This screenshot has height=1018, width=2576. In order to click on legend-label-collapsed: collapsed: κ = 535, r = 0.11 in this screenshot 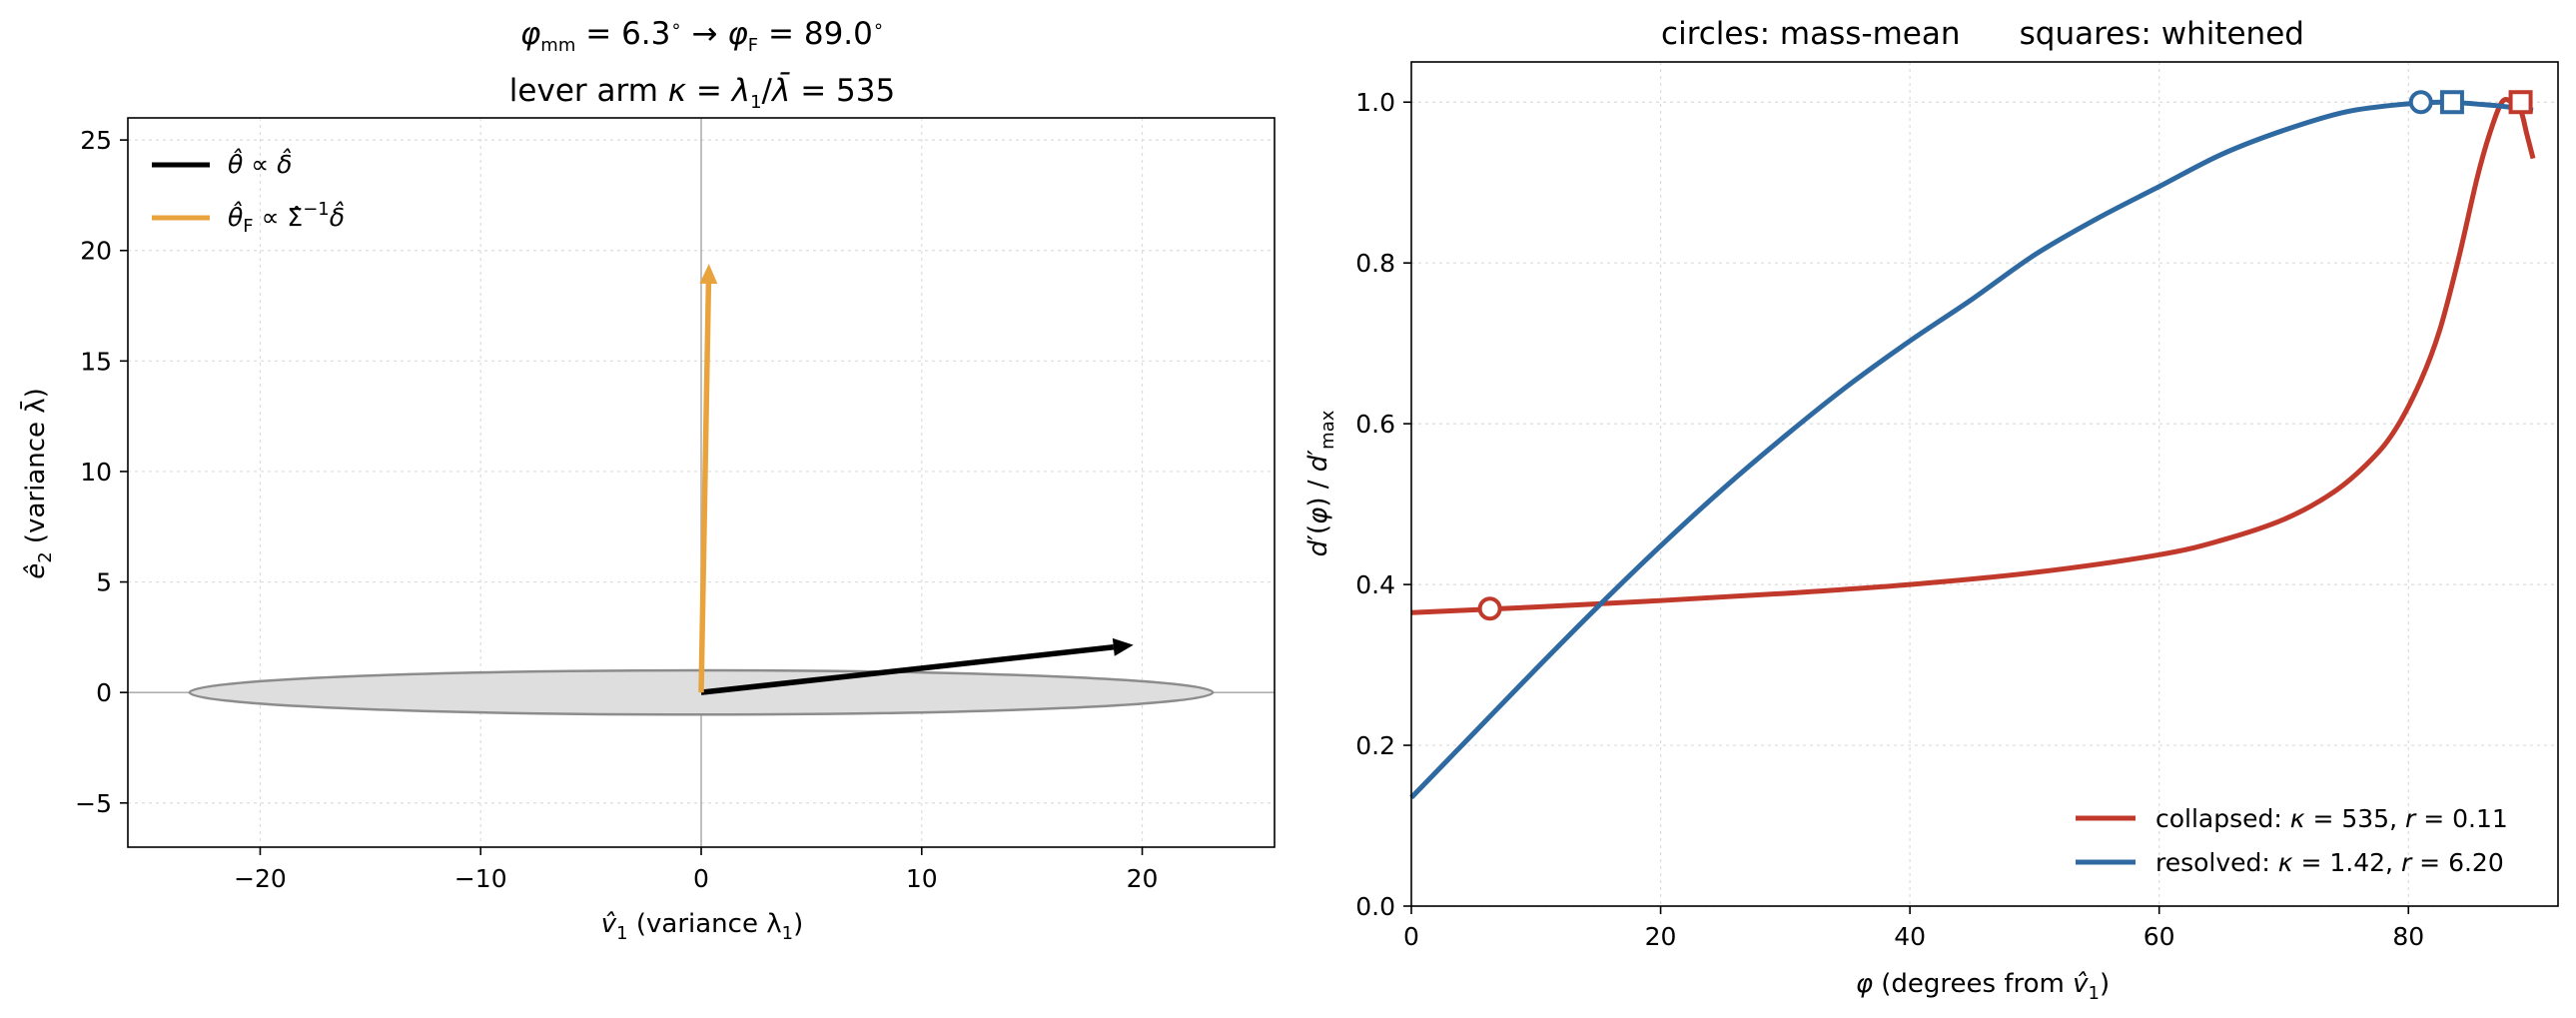, I will do `click(2332, 818)`.